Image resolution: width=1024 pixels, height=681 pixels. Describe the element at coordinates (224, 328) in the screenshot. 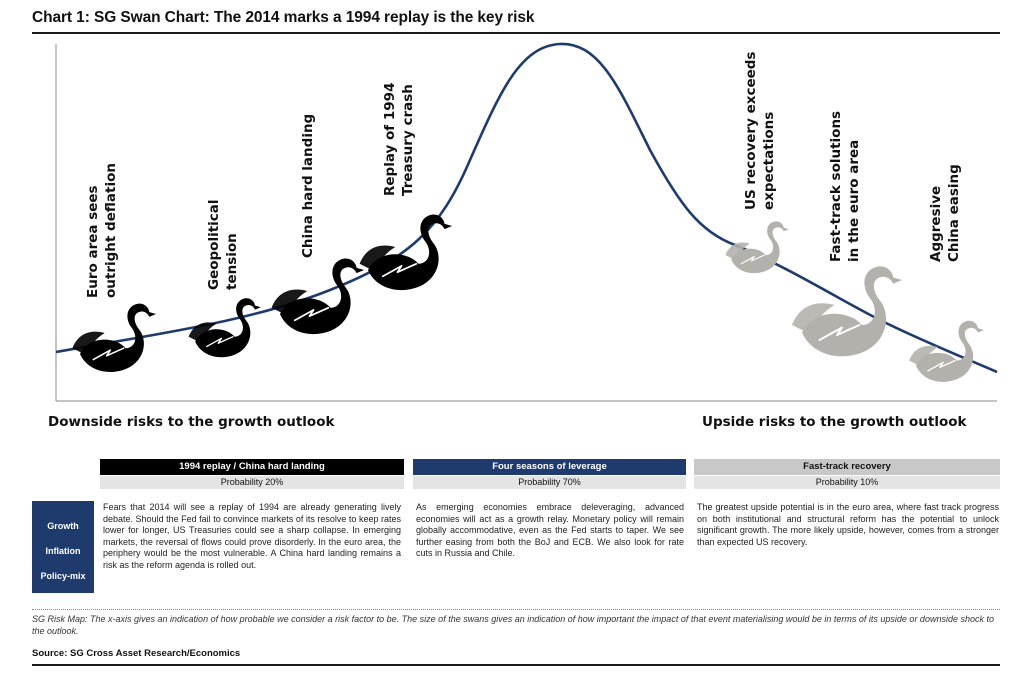

I see `swan-geopolitical-tension` at that location.